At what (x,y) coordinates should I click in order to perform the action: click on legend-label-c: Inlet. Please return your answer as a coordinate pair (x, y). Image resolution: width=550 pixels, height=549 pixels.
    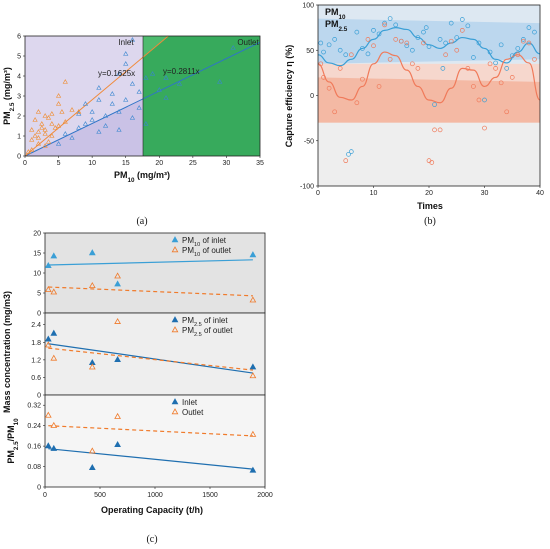
    Looking at the image, I should click on (190, 402).